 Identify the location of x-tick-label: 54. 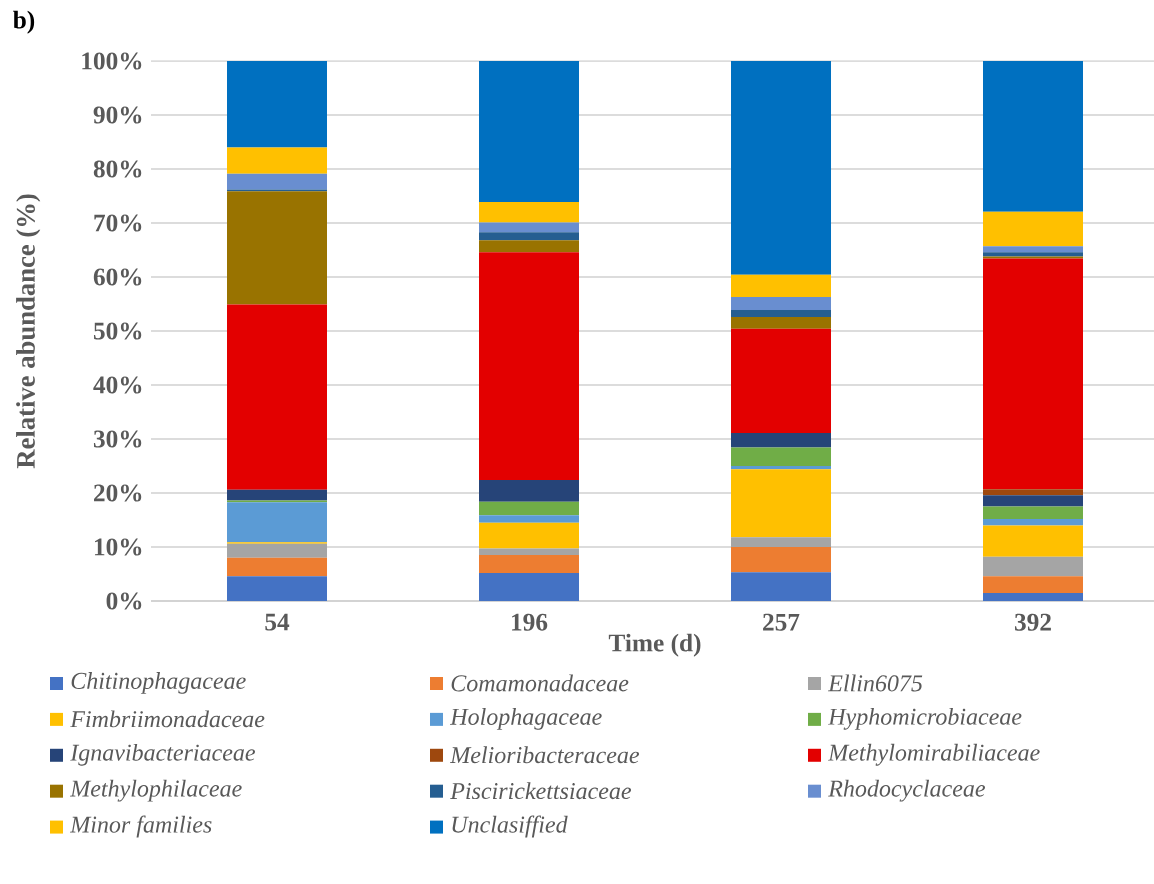
(277, 622).